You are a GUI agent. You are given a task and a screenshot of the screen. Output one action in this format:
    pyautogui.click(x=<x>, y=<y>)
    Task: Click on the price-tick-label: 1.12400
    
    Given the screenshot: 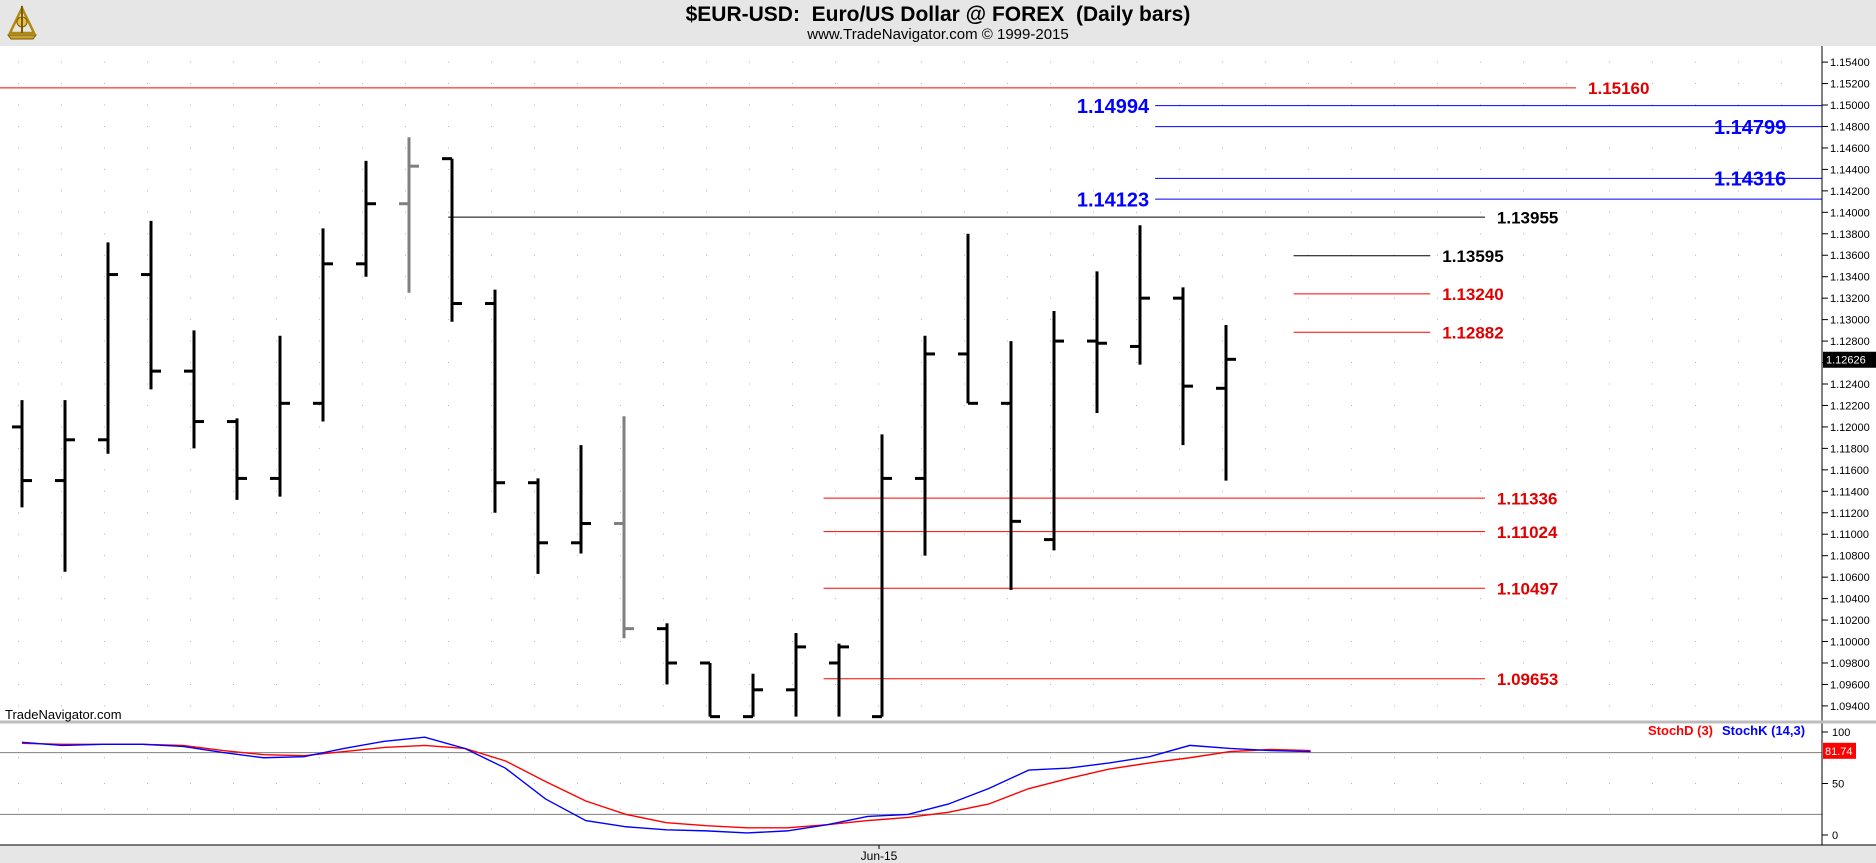 What is the action you would take?
    pyautogui.click(x=1850, y=385)
    